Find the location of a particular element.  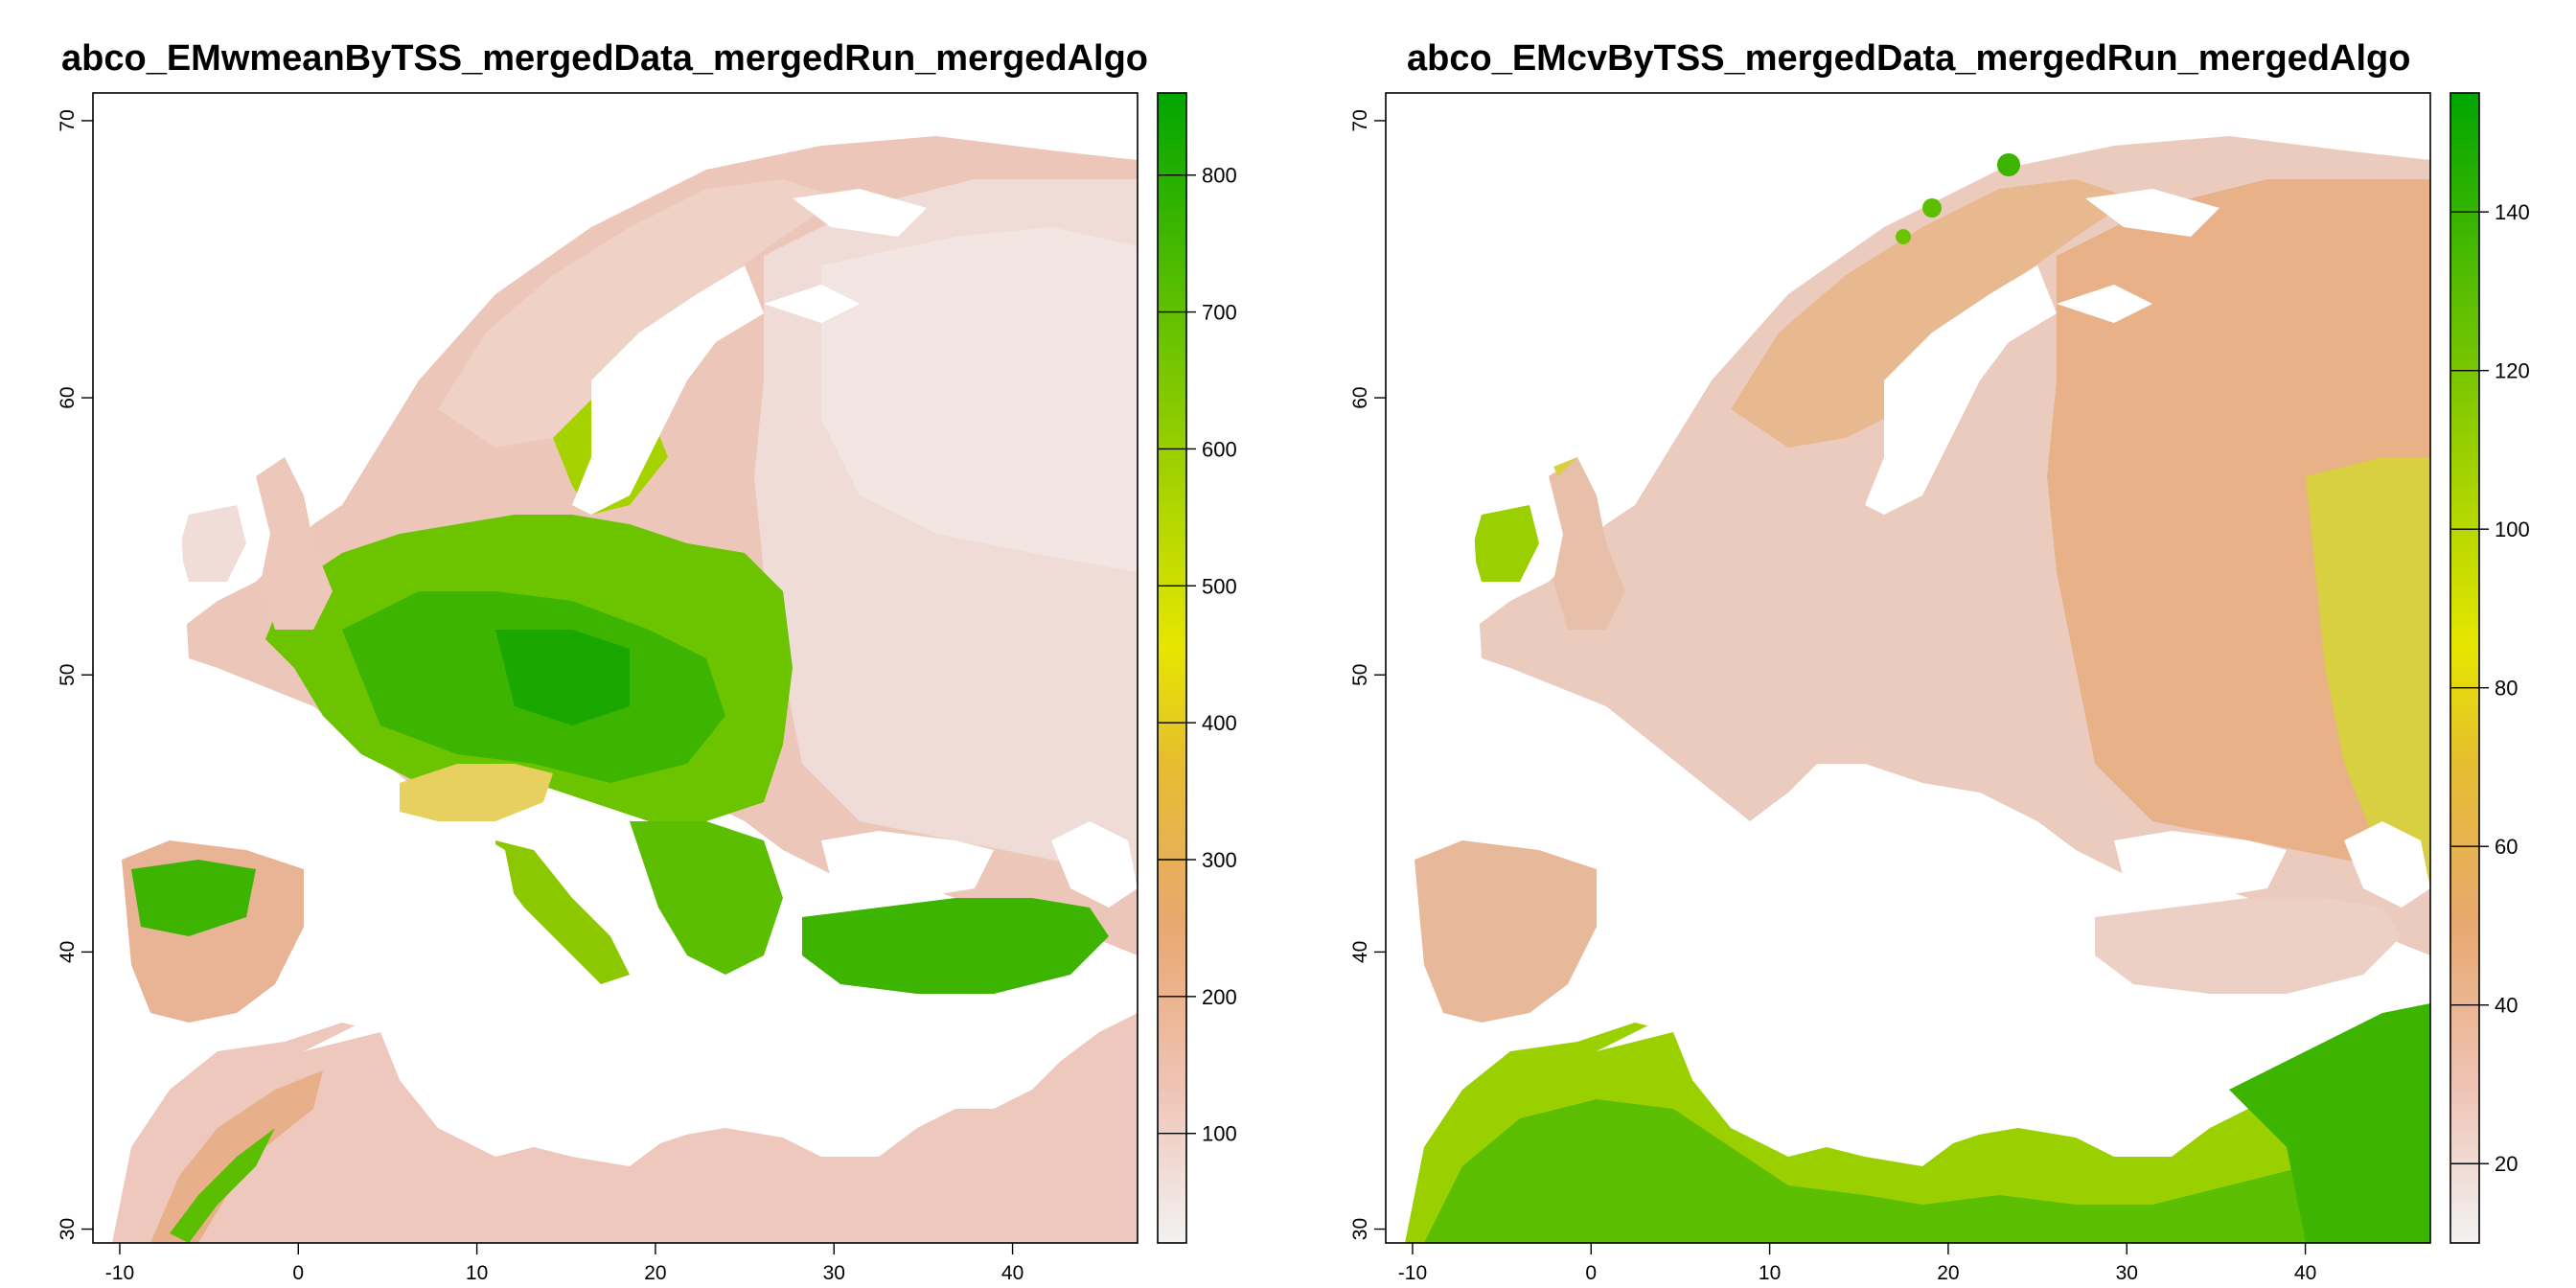

legend-tick-label: 120 is located at coordinates (2512, 371).